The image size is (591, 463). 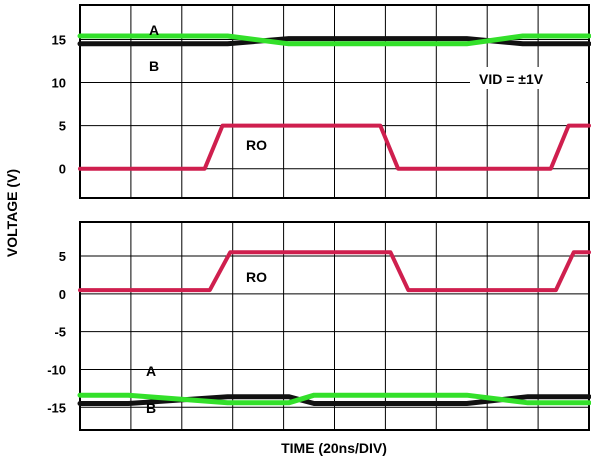 I want to click on x-axis-title: TIME (20ns/DIV), so click(x=334, y=448).